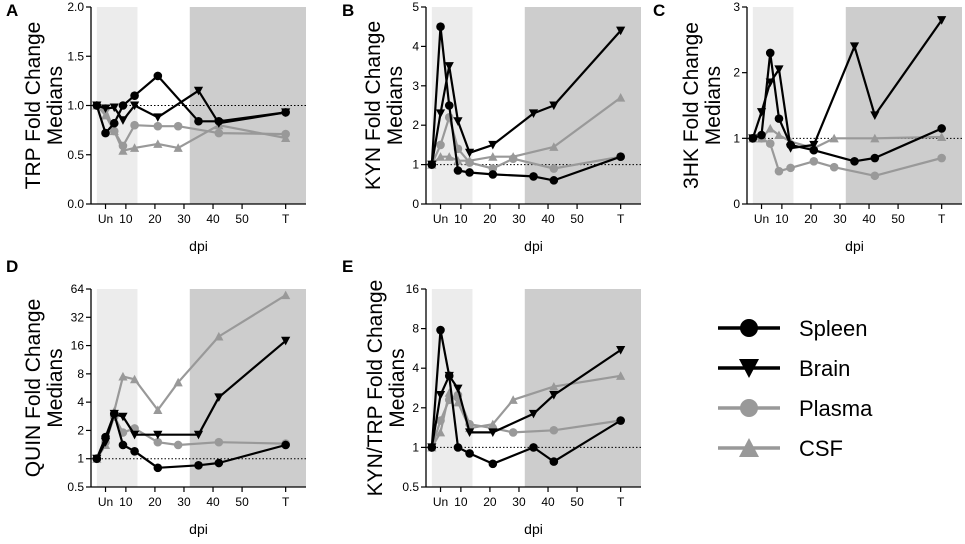 The width and height of the screenshot is (965, 544). Describe the element at coordinates (780, 448) in the screenshot. I see `legend-item-csf: CSF` at that location.